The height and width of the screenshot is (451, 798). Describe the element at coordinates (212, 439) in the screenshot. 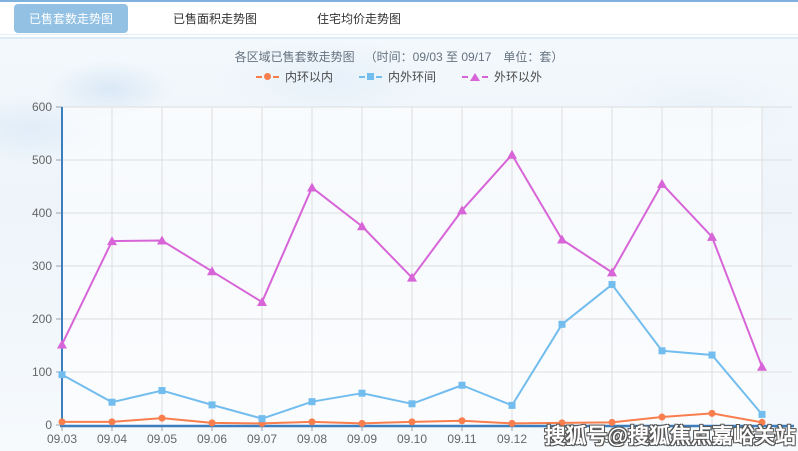

I see `svg-text: 09.06` at that location.